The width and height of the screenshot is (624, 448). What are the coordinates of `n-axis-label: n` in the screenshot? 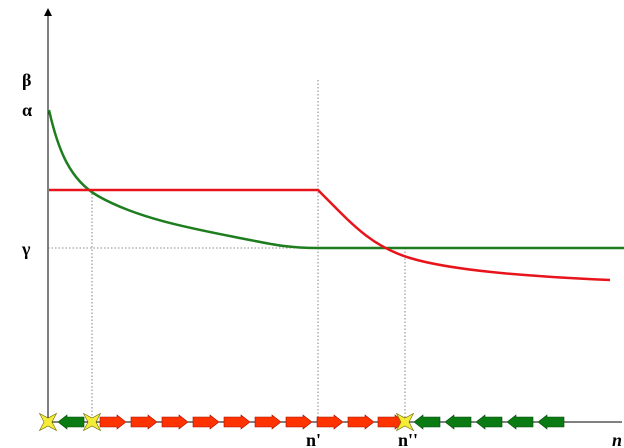 It's located at (617, 439).